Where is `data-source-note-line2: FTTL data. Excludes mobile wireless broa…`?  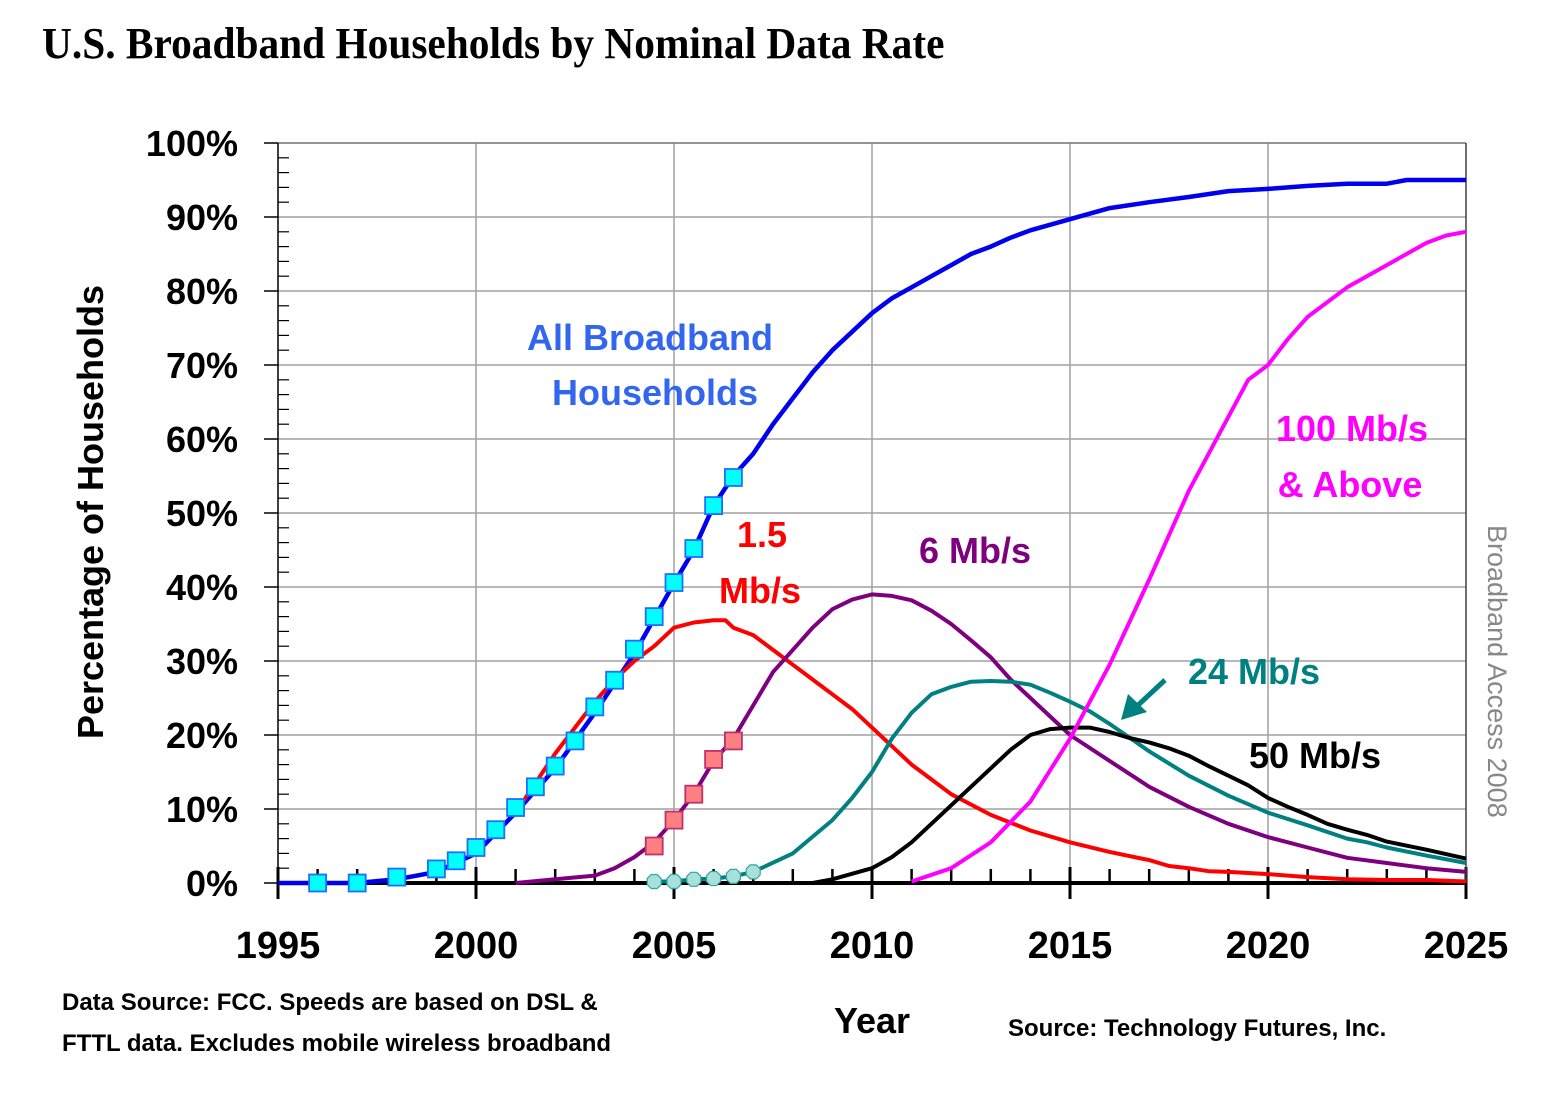 data-source-note-line2: FTTL data. Excludes mobile wireless broa… is located at coordinates (336, 1043).